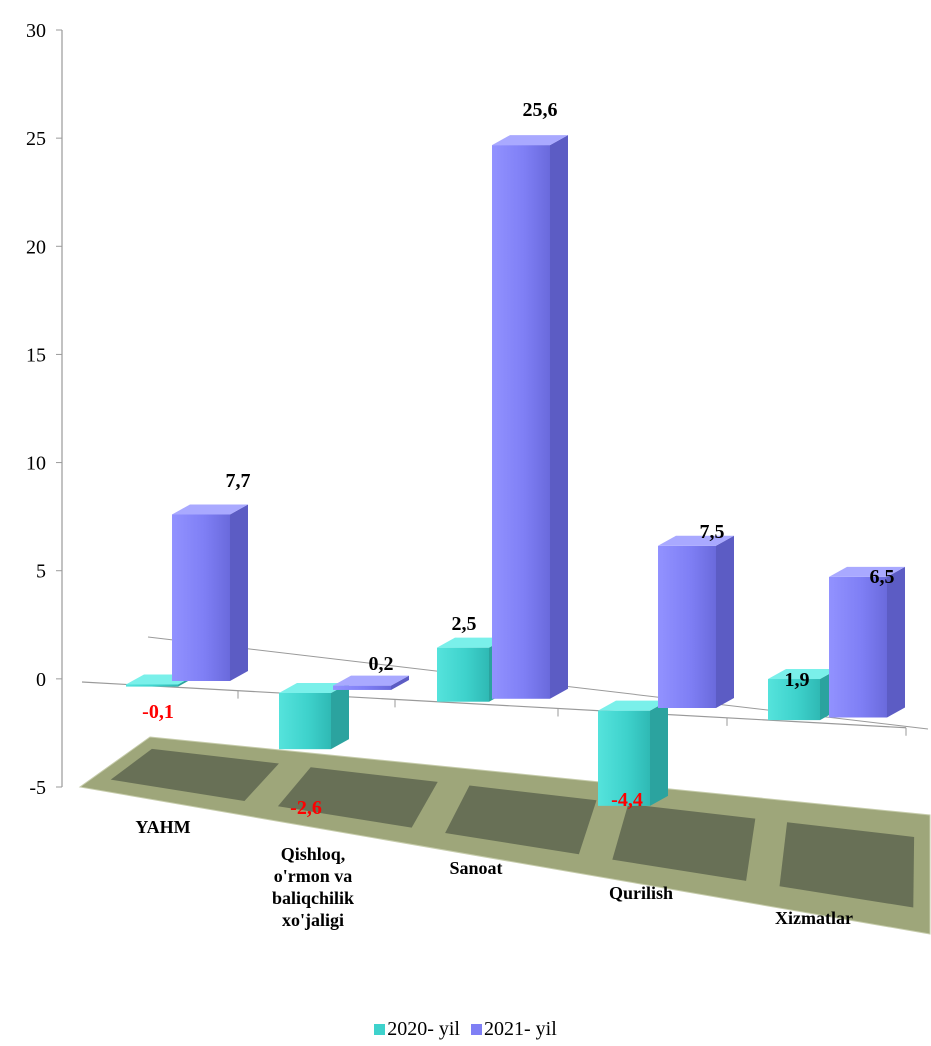  I want to click on legend-item-2021: 2021- yil, so click(514, 1029).